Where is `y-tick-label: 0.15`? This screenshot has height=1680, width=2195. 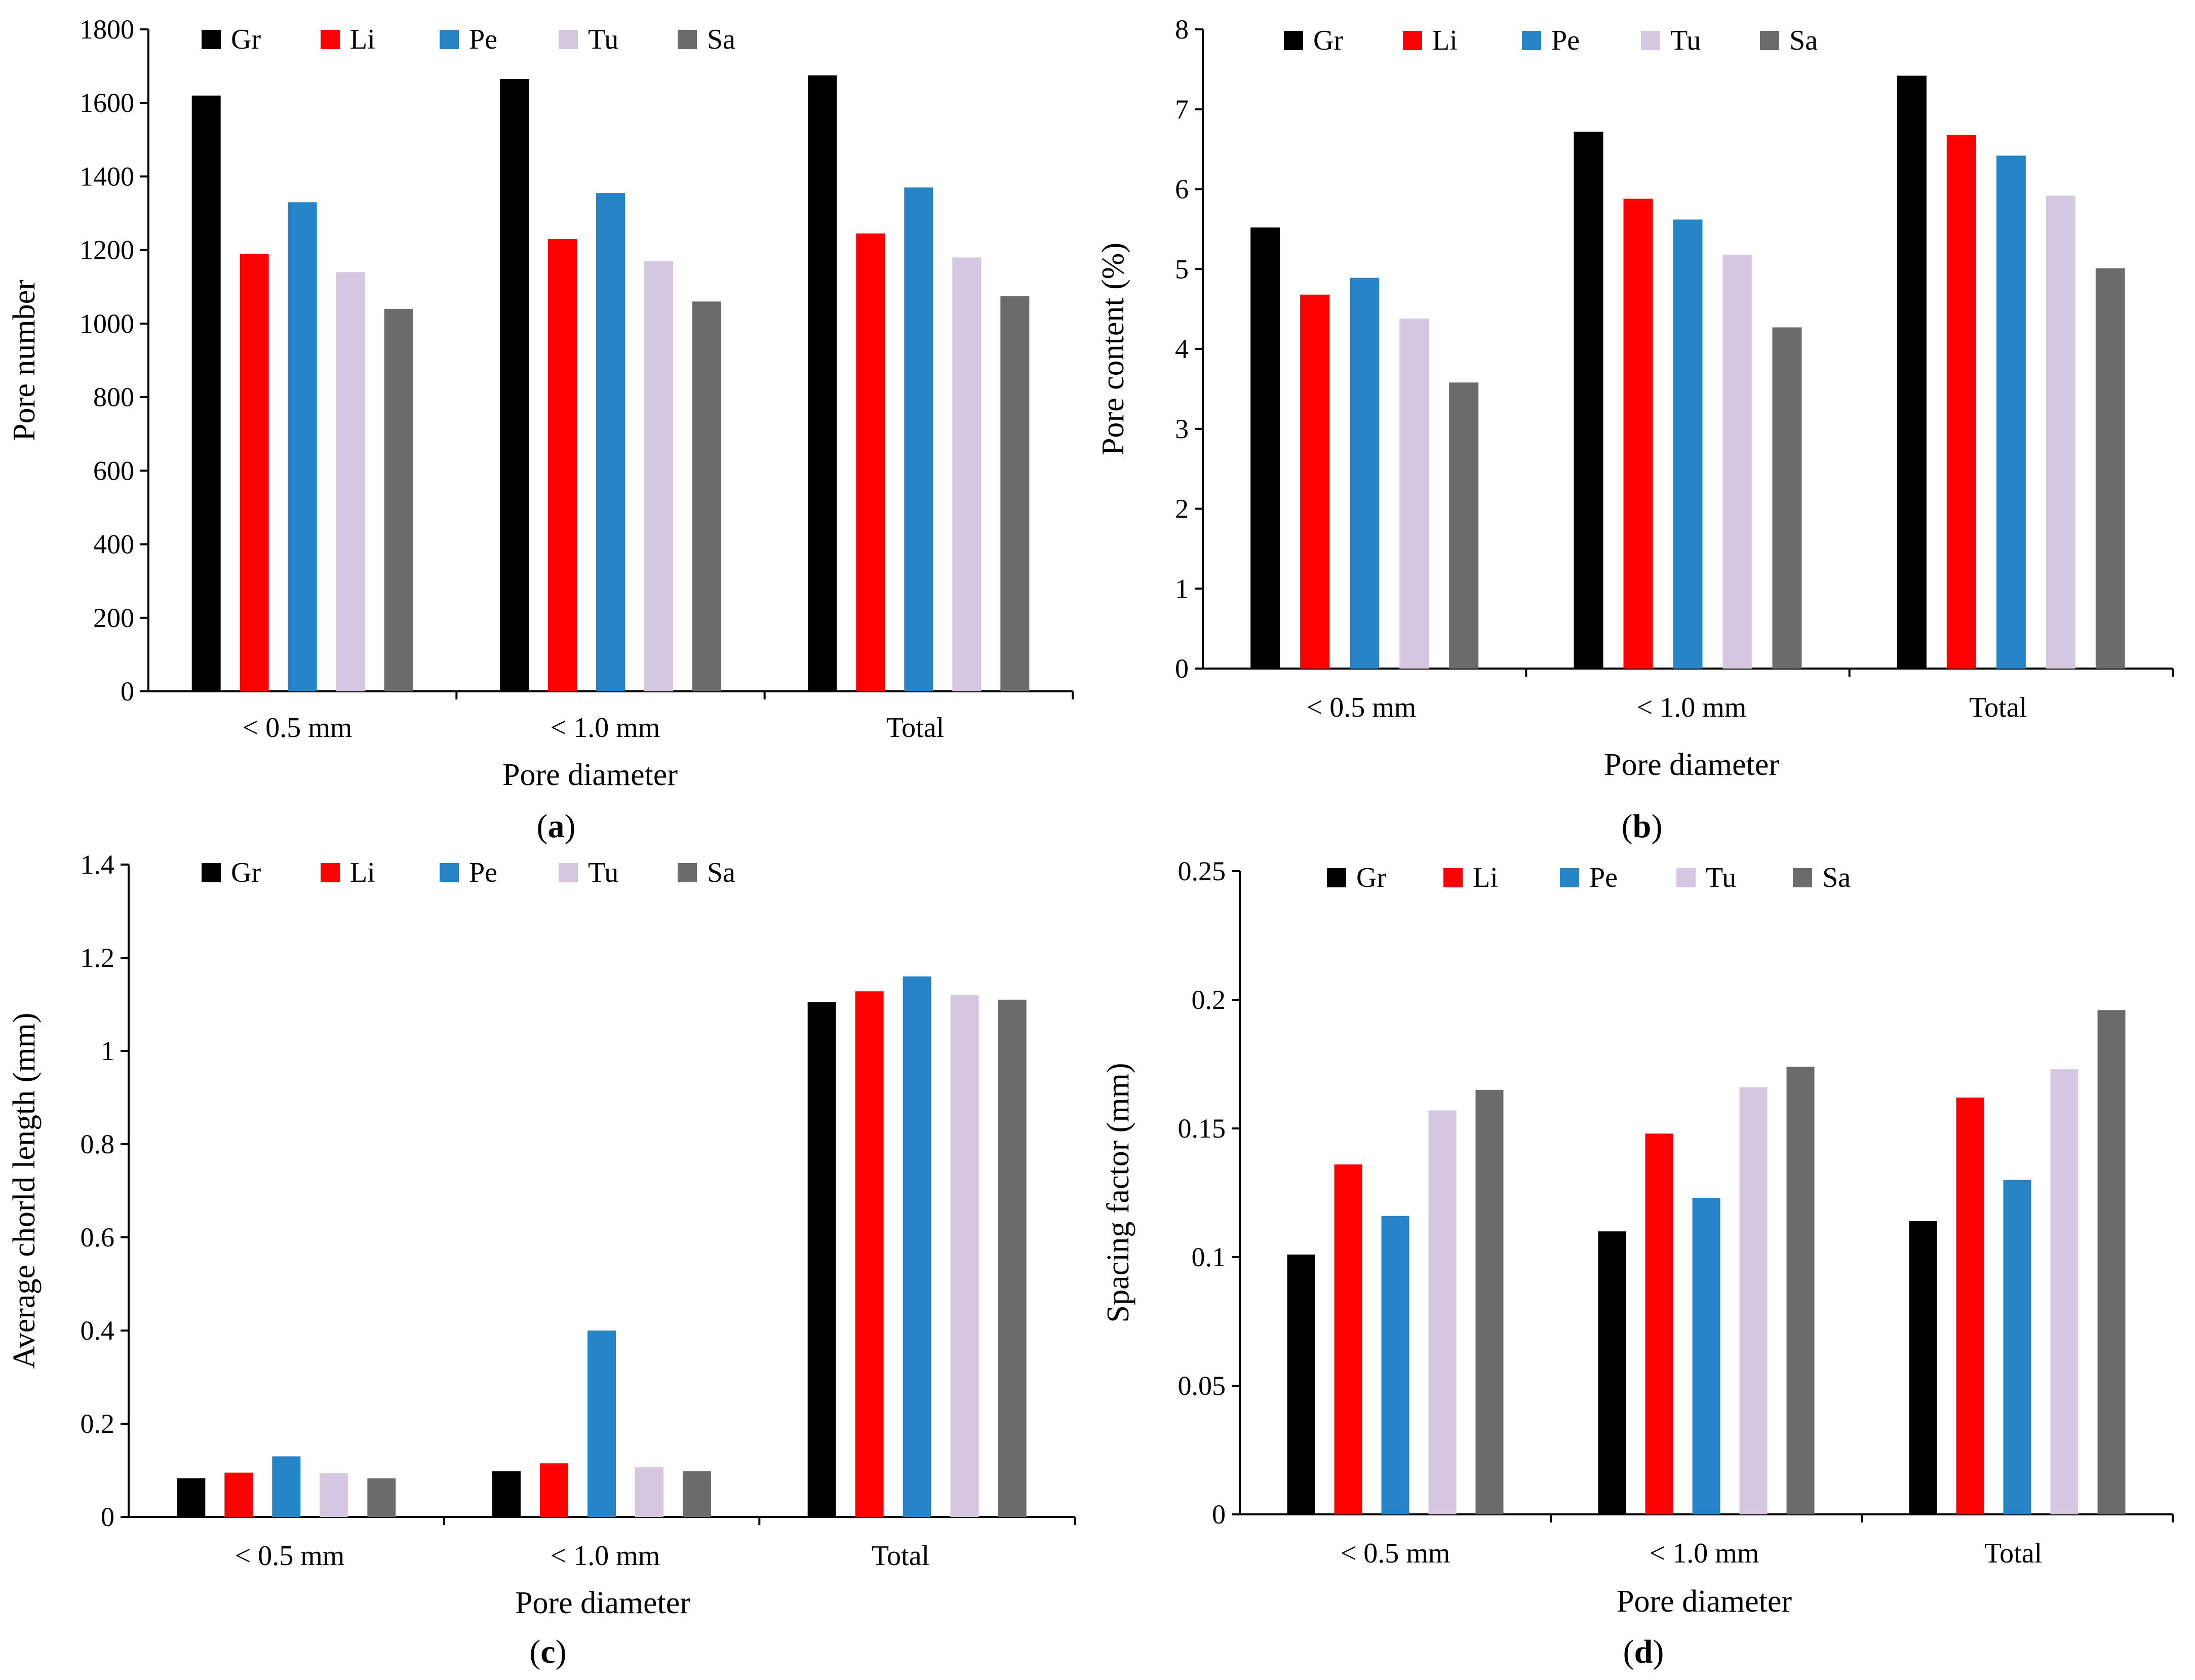
y-tick-label: 0.15 is located at coordinates (1202, 1128).